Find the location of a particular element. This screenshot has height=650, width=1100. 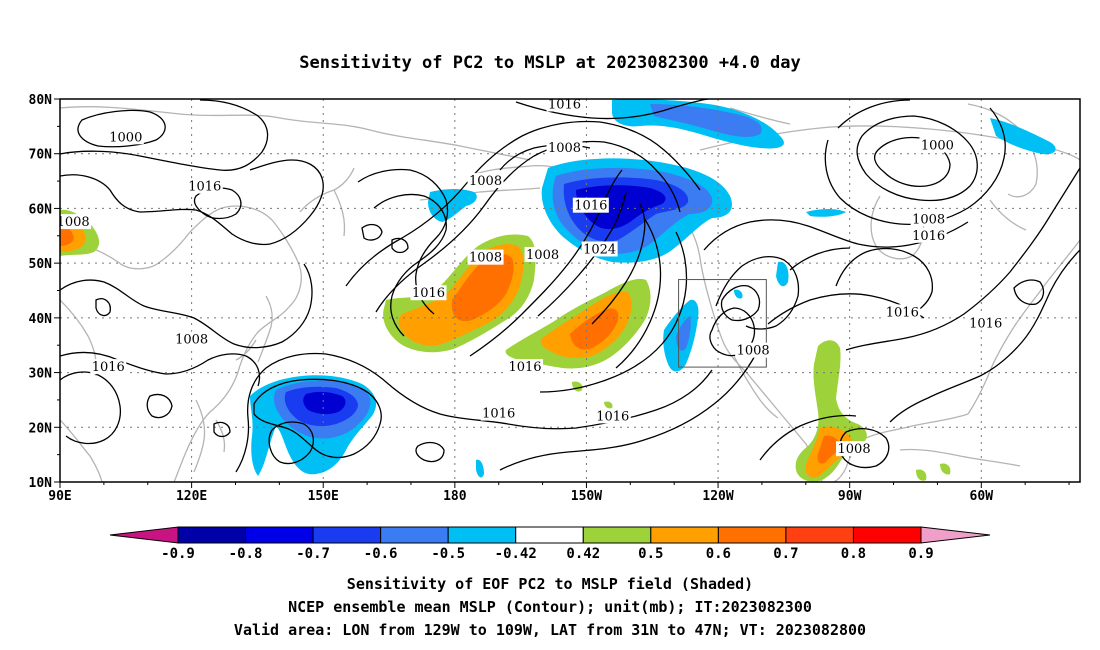

shade-arctic-blue is located at coordinates (706, 120).